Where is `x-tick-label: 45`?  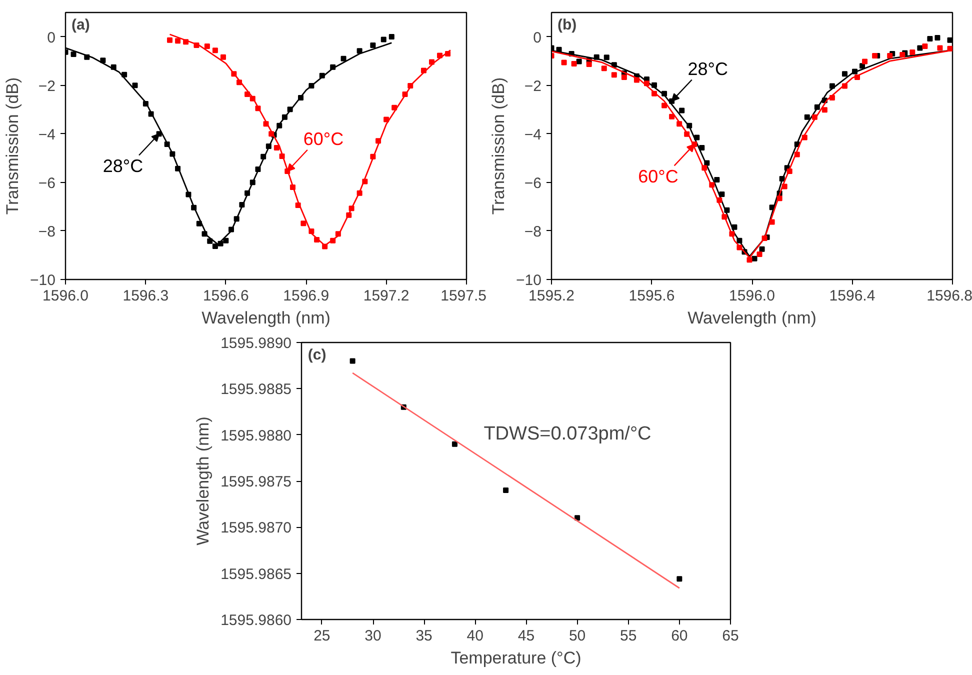 x-tick-label: 45 is located at coordinates (526, 636).